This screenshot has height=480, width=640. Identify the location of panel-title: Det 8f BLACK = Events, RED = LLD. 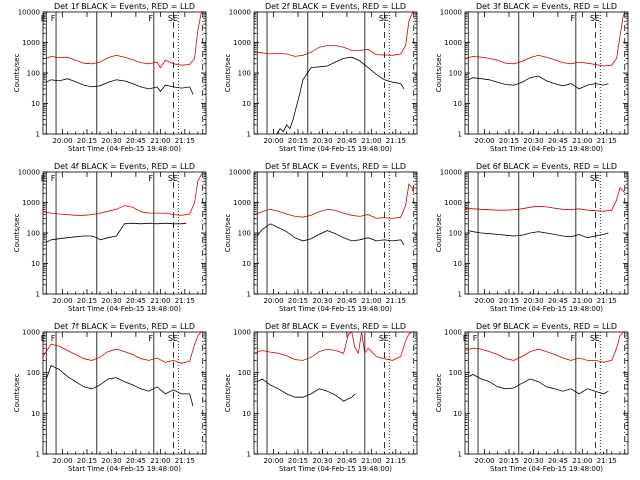
(335, 326).